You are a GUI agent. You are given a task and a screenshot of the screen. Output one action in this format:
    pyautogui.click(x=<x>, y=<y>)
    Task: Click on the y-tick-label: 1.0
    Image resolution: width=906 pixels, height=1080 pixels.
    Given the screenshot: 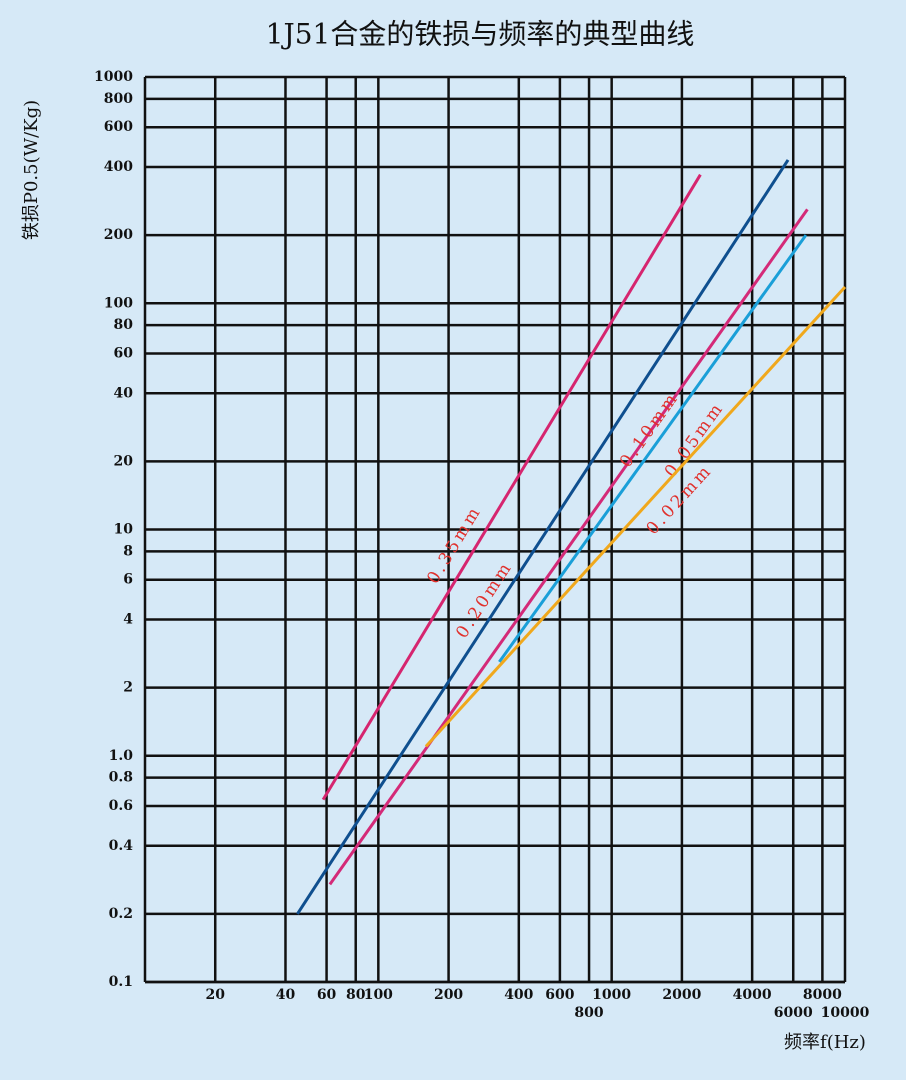 What is the action you would take?
    pyautogui.click(x=121, y=756)
    